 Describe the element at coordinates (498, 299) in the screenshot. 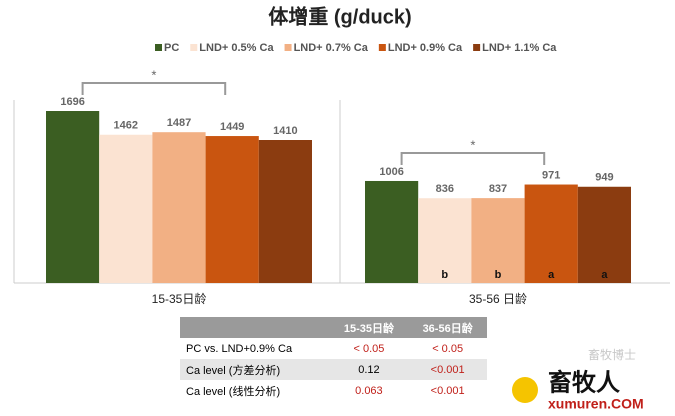

I see `x-tick-label: 35-56 日龄` at that location.